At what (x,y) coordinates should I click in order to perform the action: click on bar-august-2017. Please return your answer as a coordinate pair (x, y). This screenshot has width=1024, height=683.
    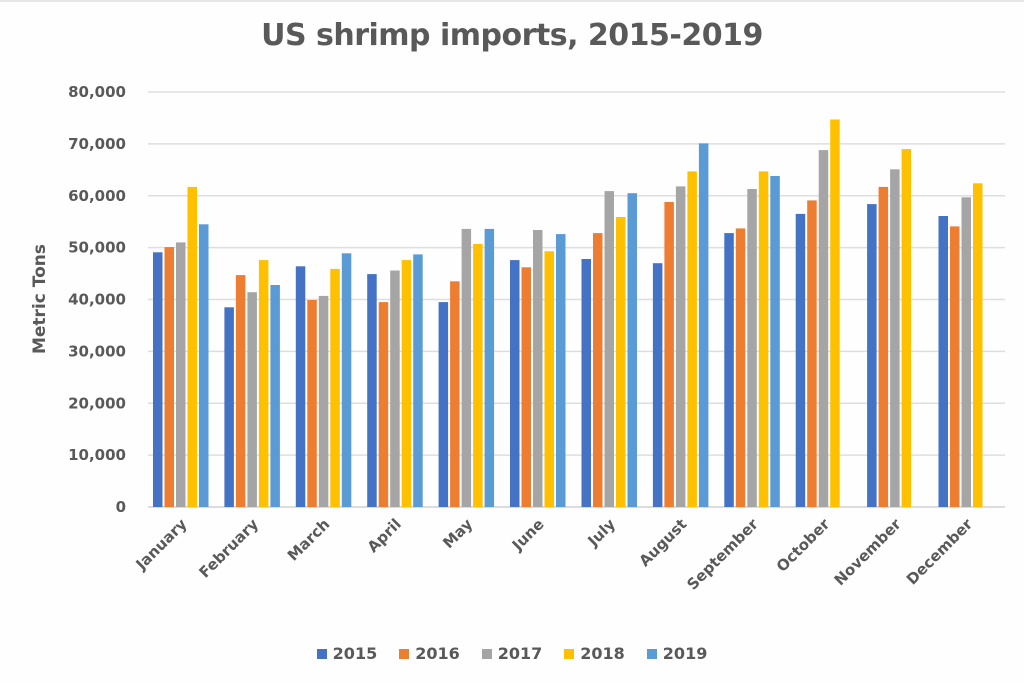
    Looking at the image, I should click on (680, 346).